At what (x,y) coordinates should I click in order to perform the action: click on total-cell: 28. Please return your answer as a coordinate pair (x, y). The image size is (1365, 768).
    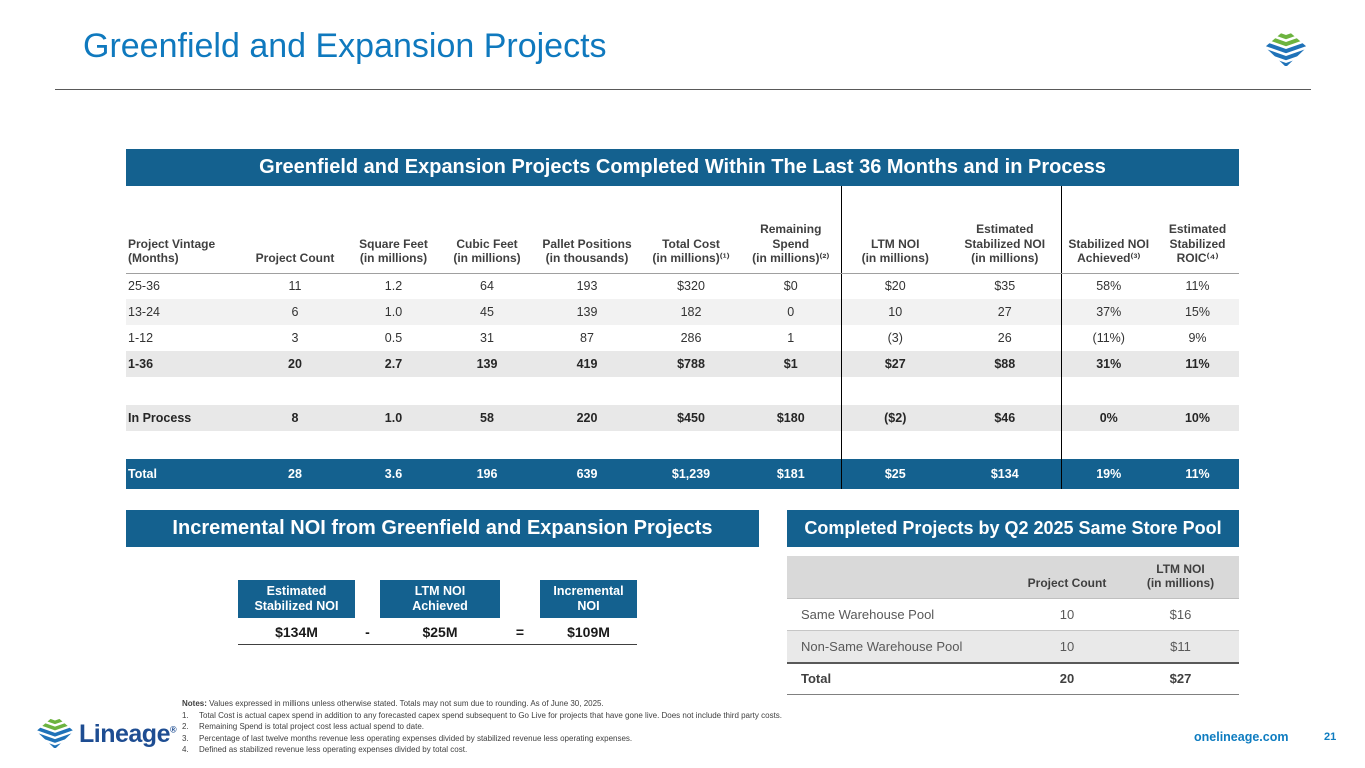
    Looking at the image, I should click on (295, 474).